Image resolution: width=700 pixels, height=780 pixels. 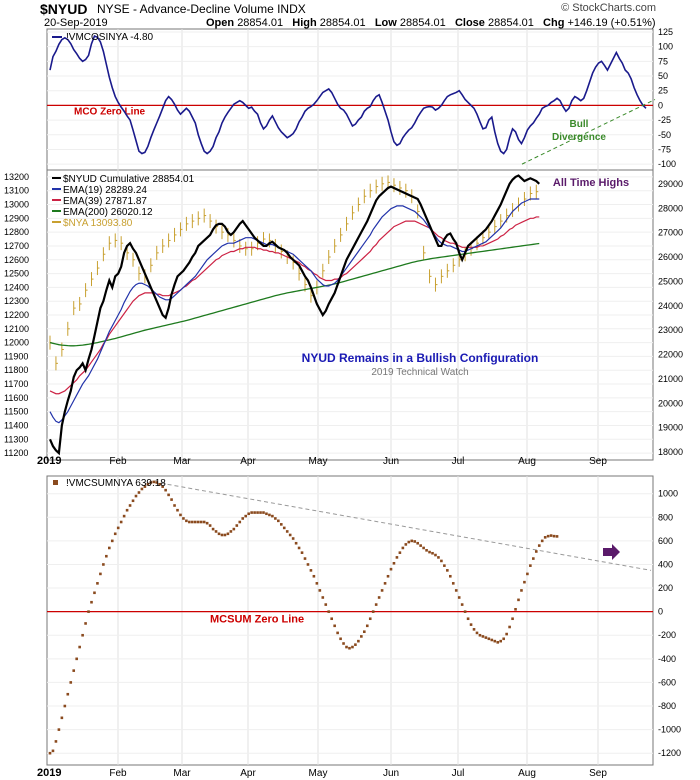 What do you see at coordinates (527, 773) in the screenshot?
I see `x-axis-month-label: Aug` at bounding box center [527, 773].